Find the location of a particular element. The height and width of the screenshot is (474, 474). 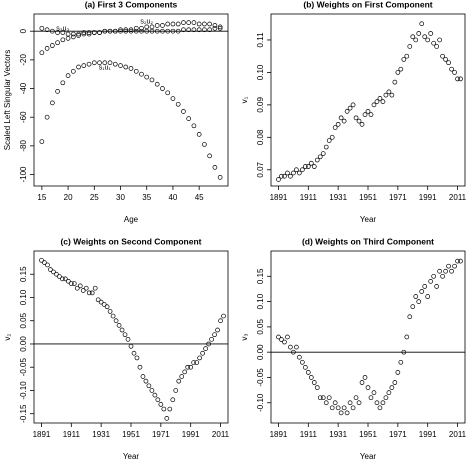

panel-title: (b) Weights on First Component is located at coordinates (367, 4).